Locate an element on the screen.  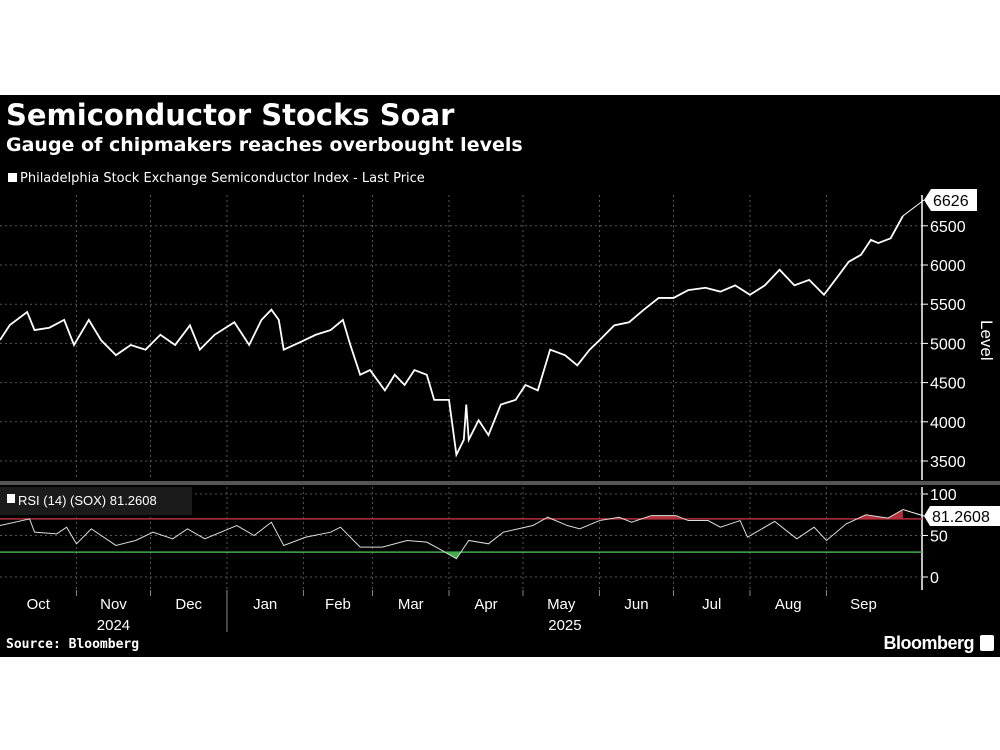
price-axis-title: Level is located at coordinates (986, 340).